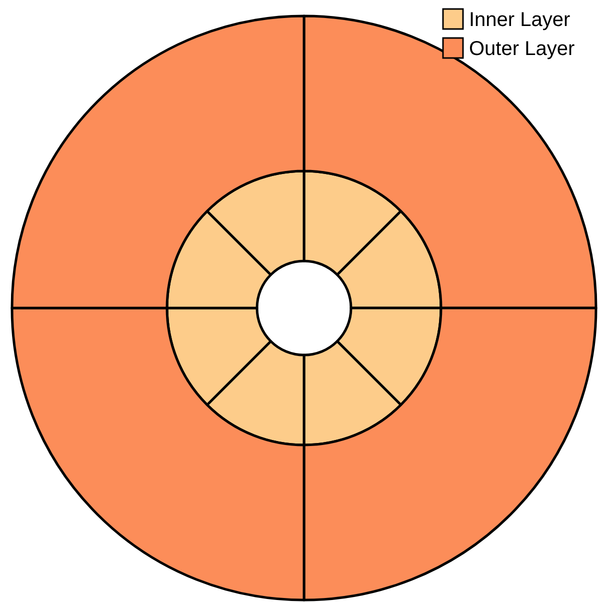 Image resolution: width=603 pixels, height=602 pixels. What do you see at coordinates (522, 49) in the screenshot?
I see `legend-label: Outer Layer` at bounding box center [522, 49].